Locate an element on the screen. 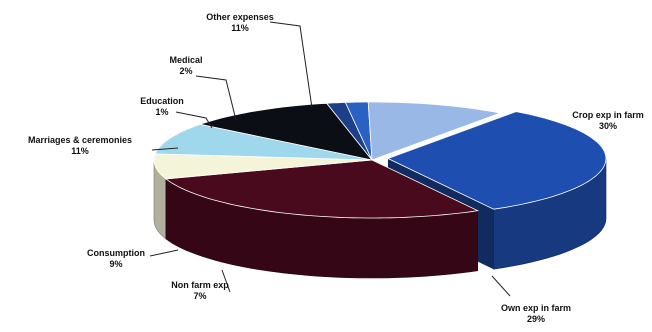 The width and height of the screenshot is (652, 332). slice-value-label-5: 1% is located at coordinates (161, 112).